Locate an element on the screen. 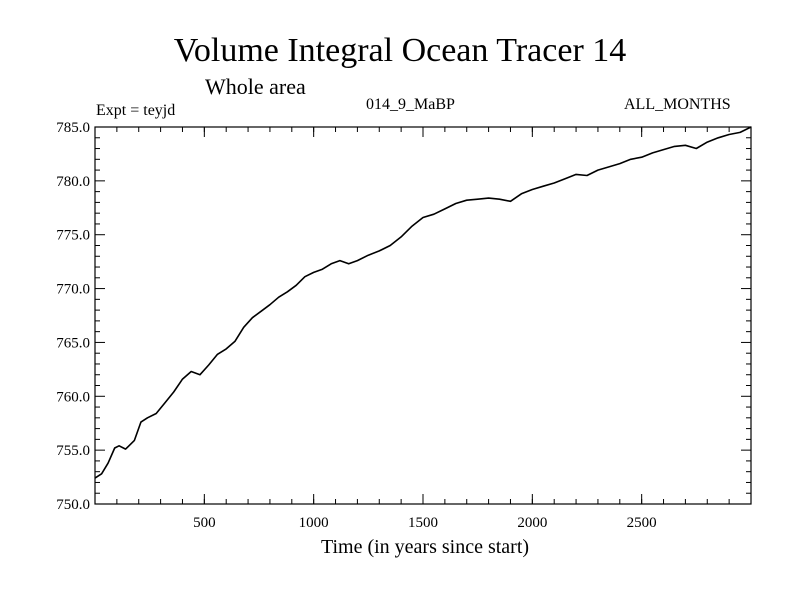  x-axis-label: Time (in years since start) is located at coordinates (425, 547).